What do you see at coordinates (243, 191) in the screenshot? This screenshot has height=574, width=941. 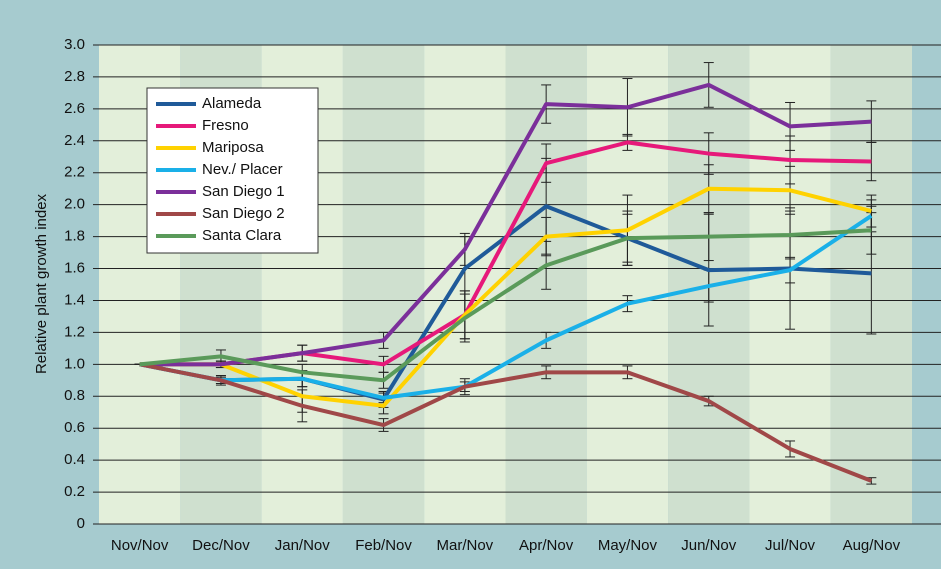 I see `legend-label: San Diego 1` at bounding box center [243, 191].